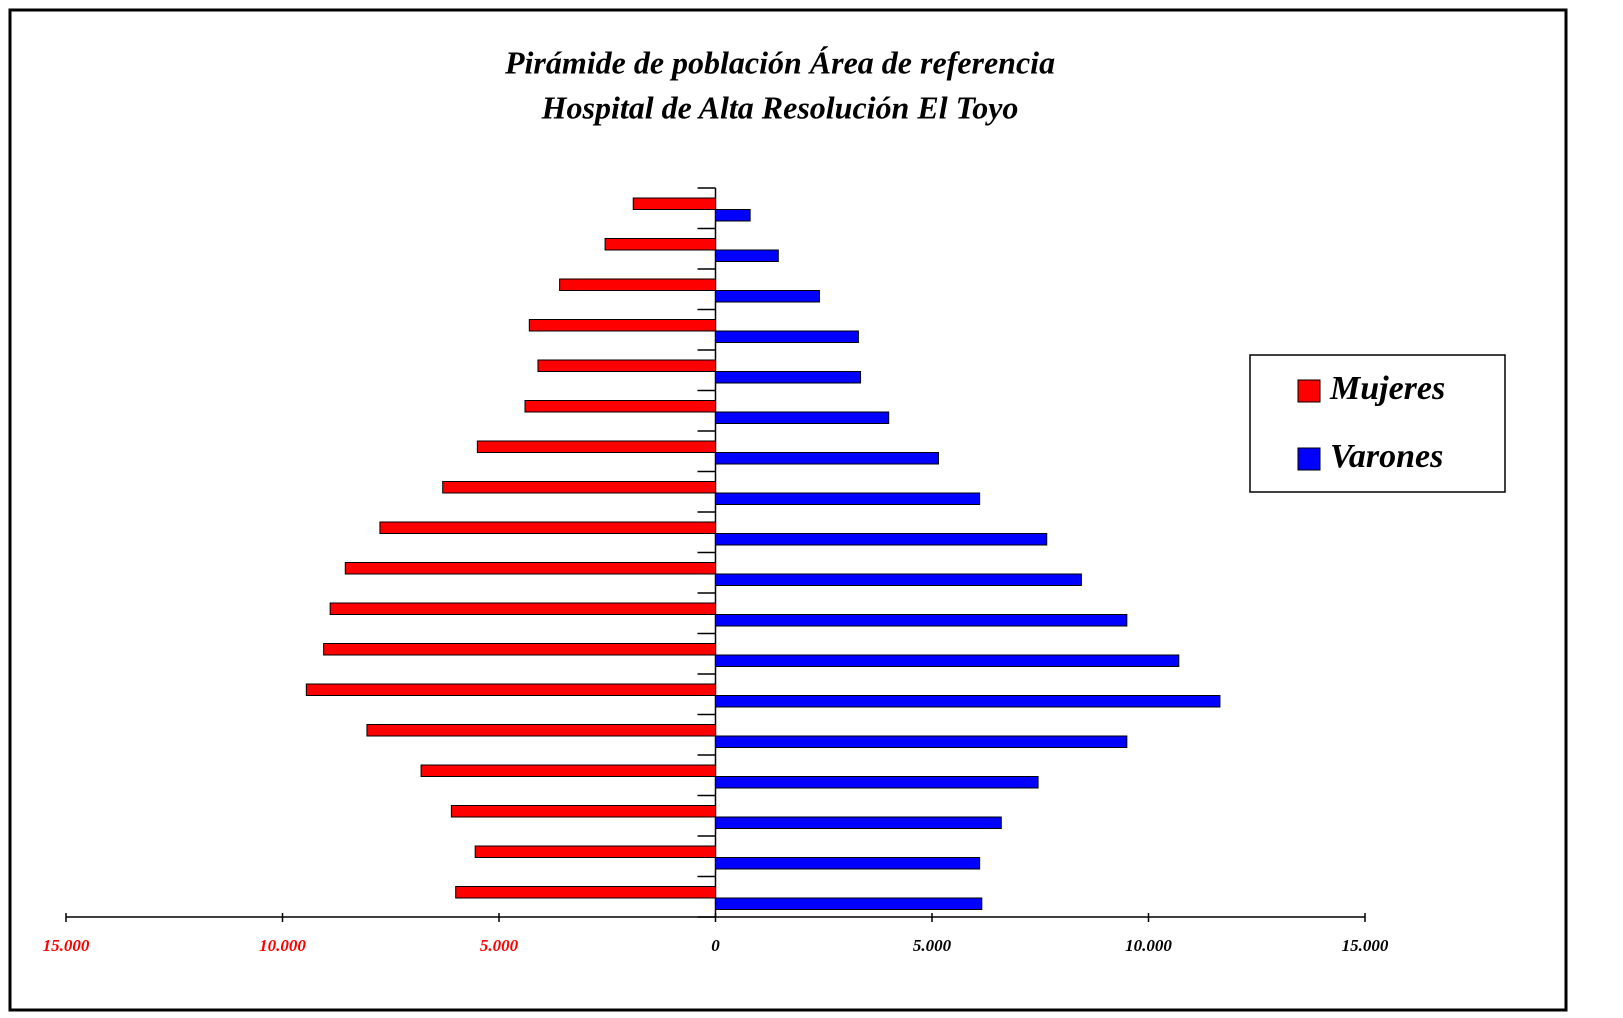  Describe the element at coordinates (1377, 423) in the screenshot. I see `legend-box` at that location.